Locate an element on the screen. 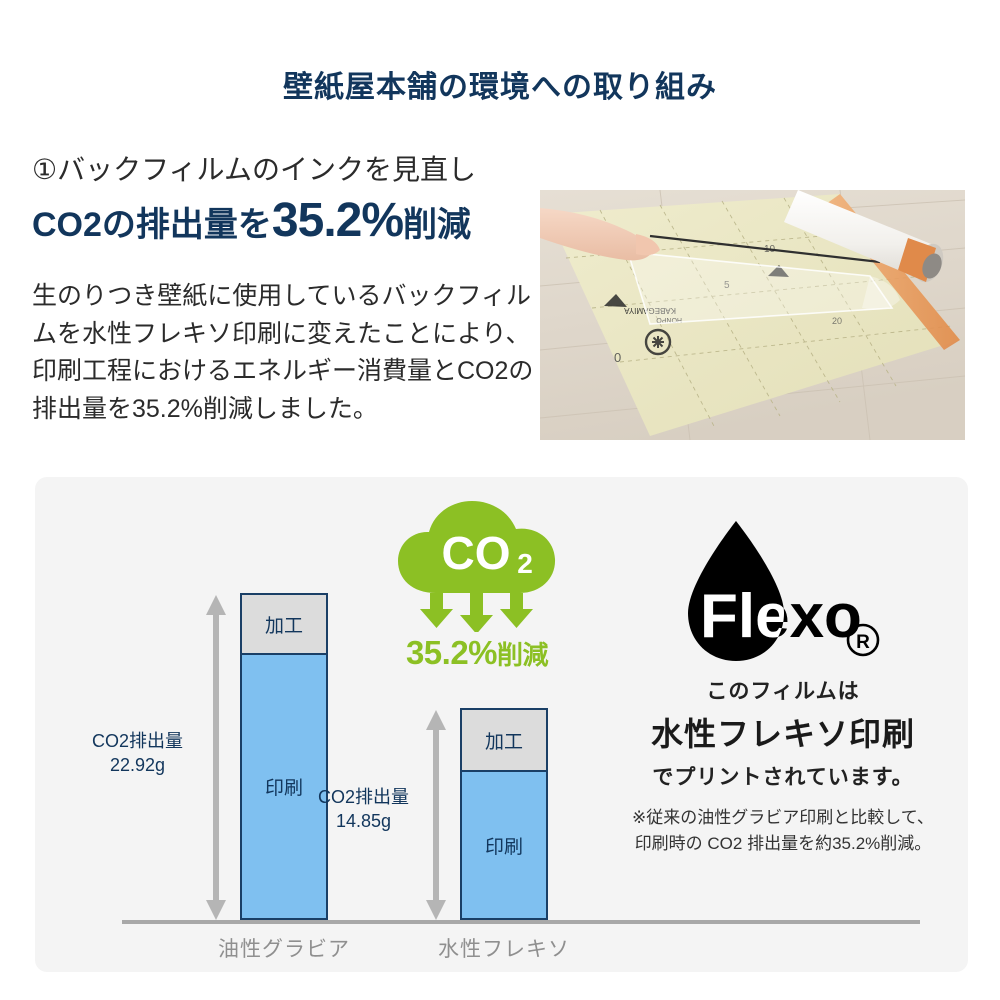 This screenshot has height=1000, width=1000. page-title: 壁紙屋本舗の環境への取り組み is located at coordinates (500, 87).